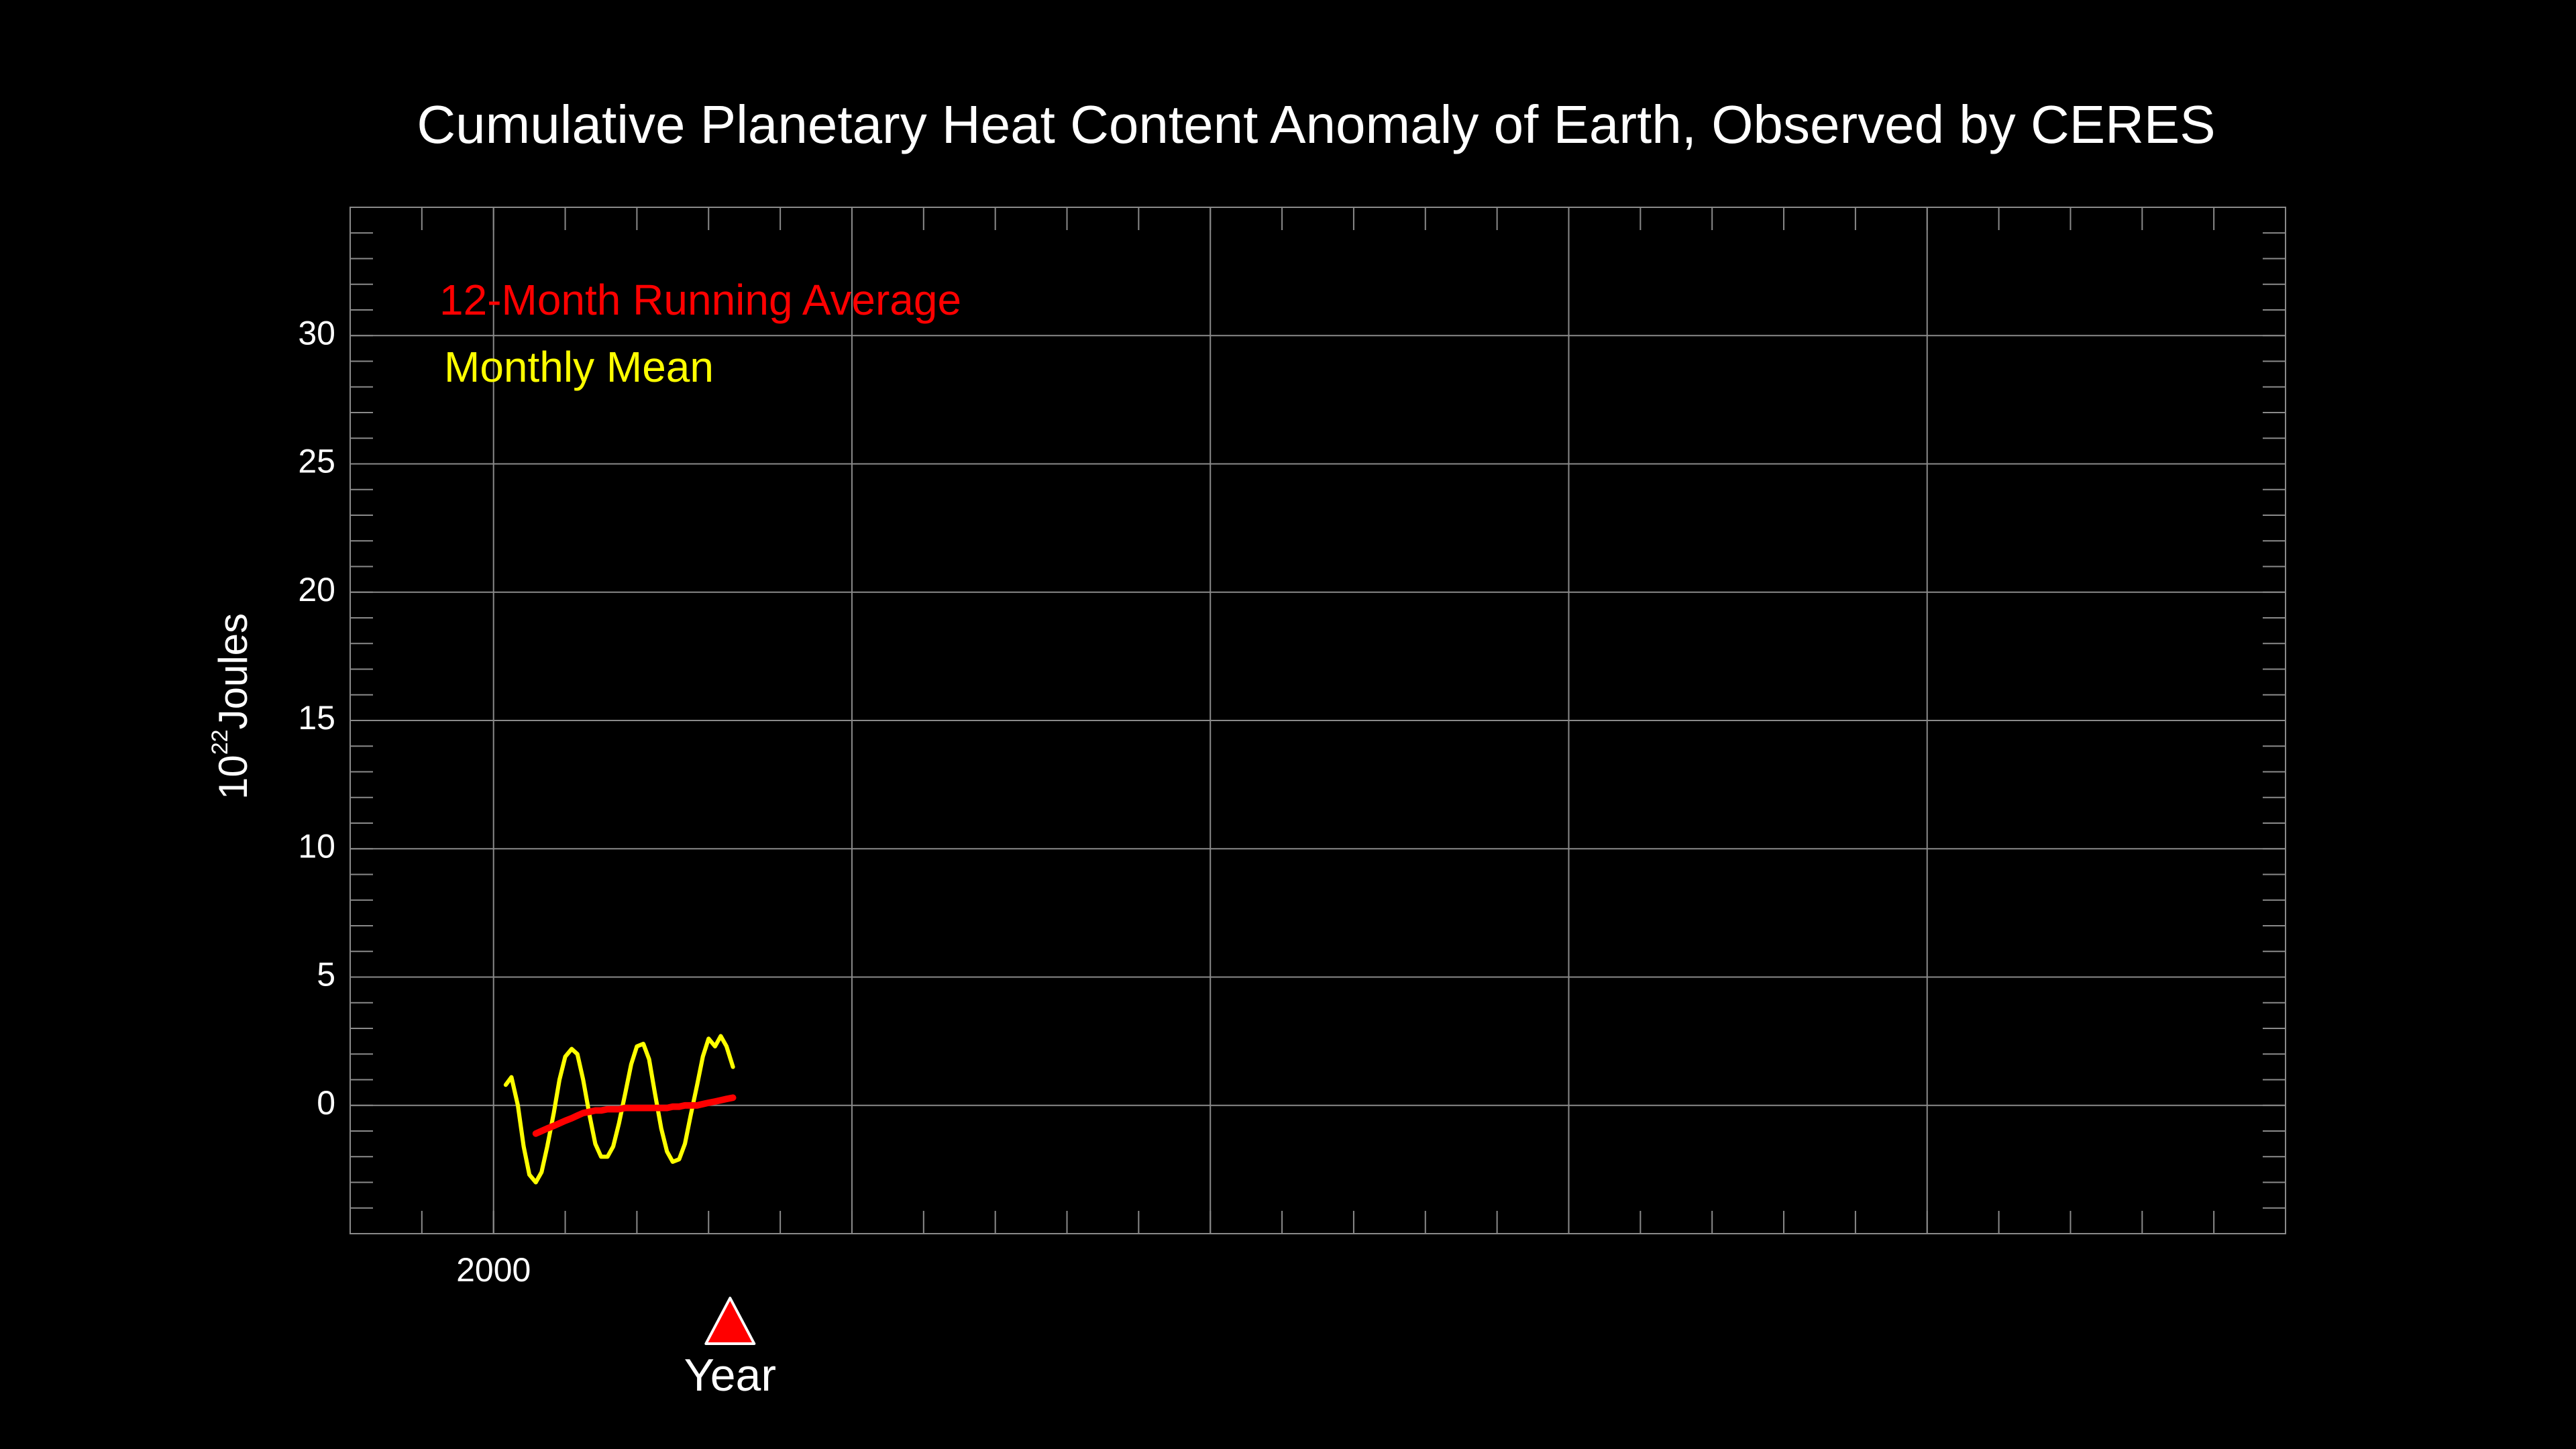 The height and width of the screenshot is (1449, 2576). I want to click on y-tick-label: 15, so click(316, 718).